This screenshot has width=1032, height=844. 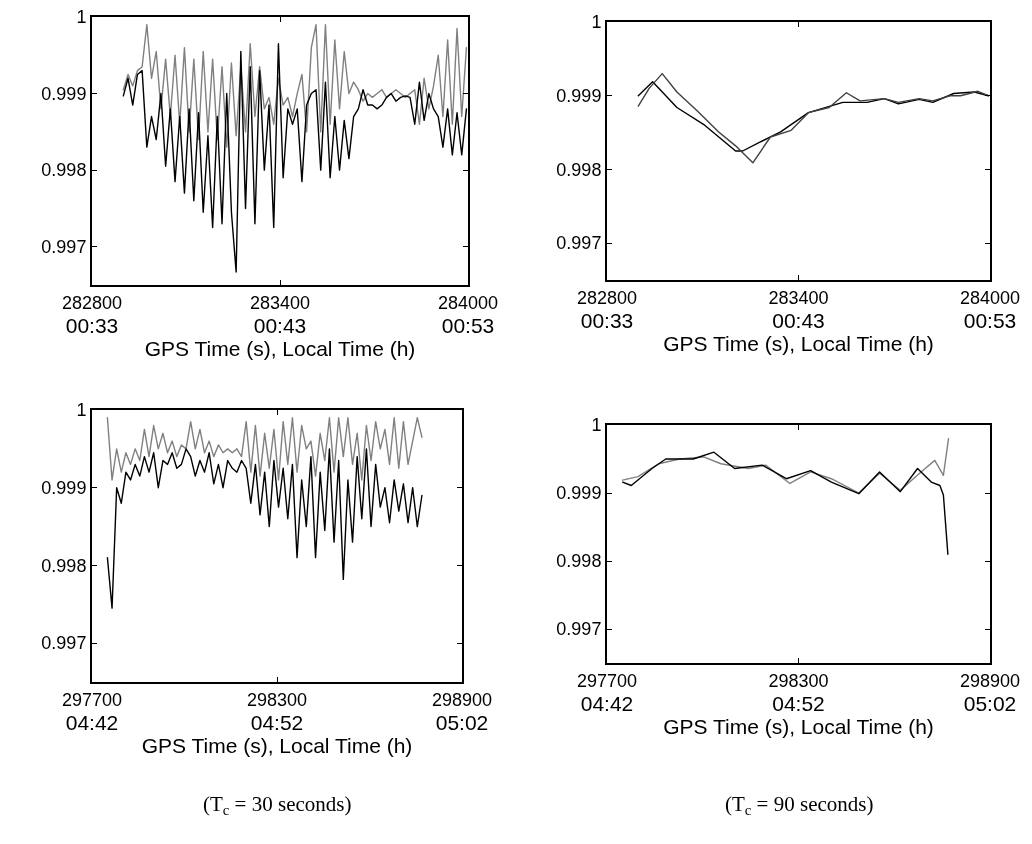 What do you see at coordinates (277, 805) in the screenshot?
I see `text: (T$_{c}$ = 30 seconds)` at bounding box center [277, 805].